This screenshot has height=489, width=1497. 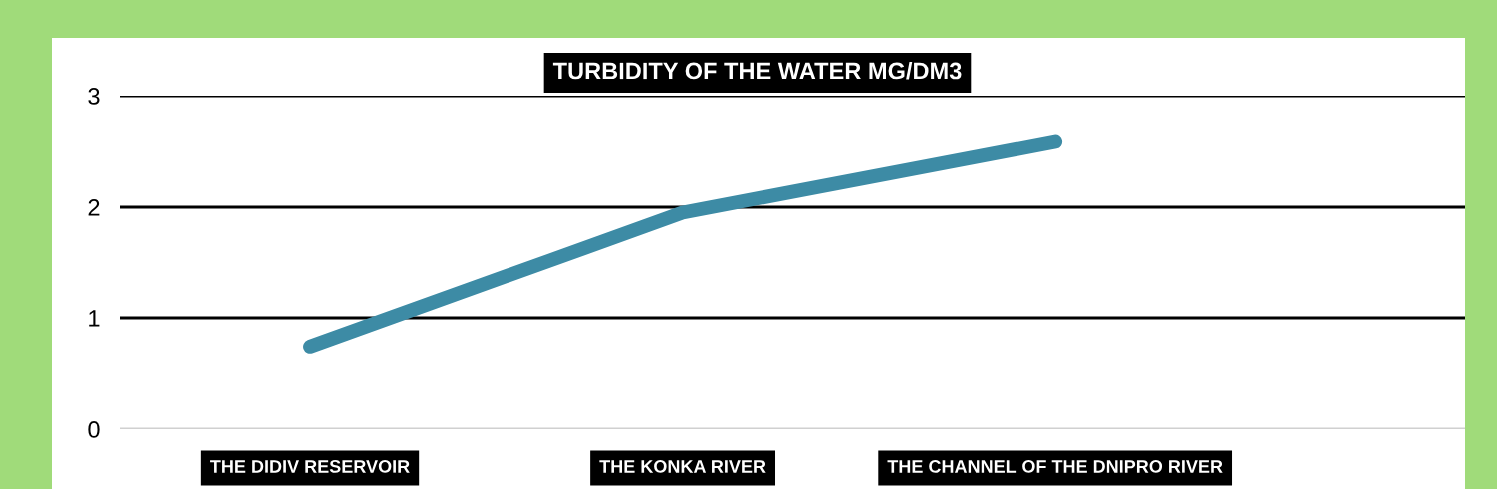 What do you see at coordinates (94, 96) in the screenshot?
I see `y-tick-label: 3` at bounding box center [94, 96].